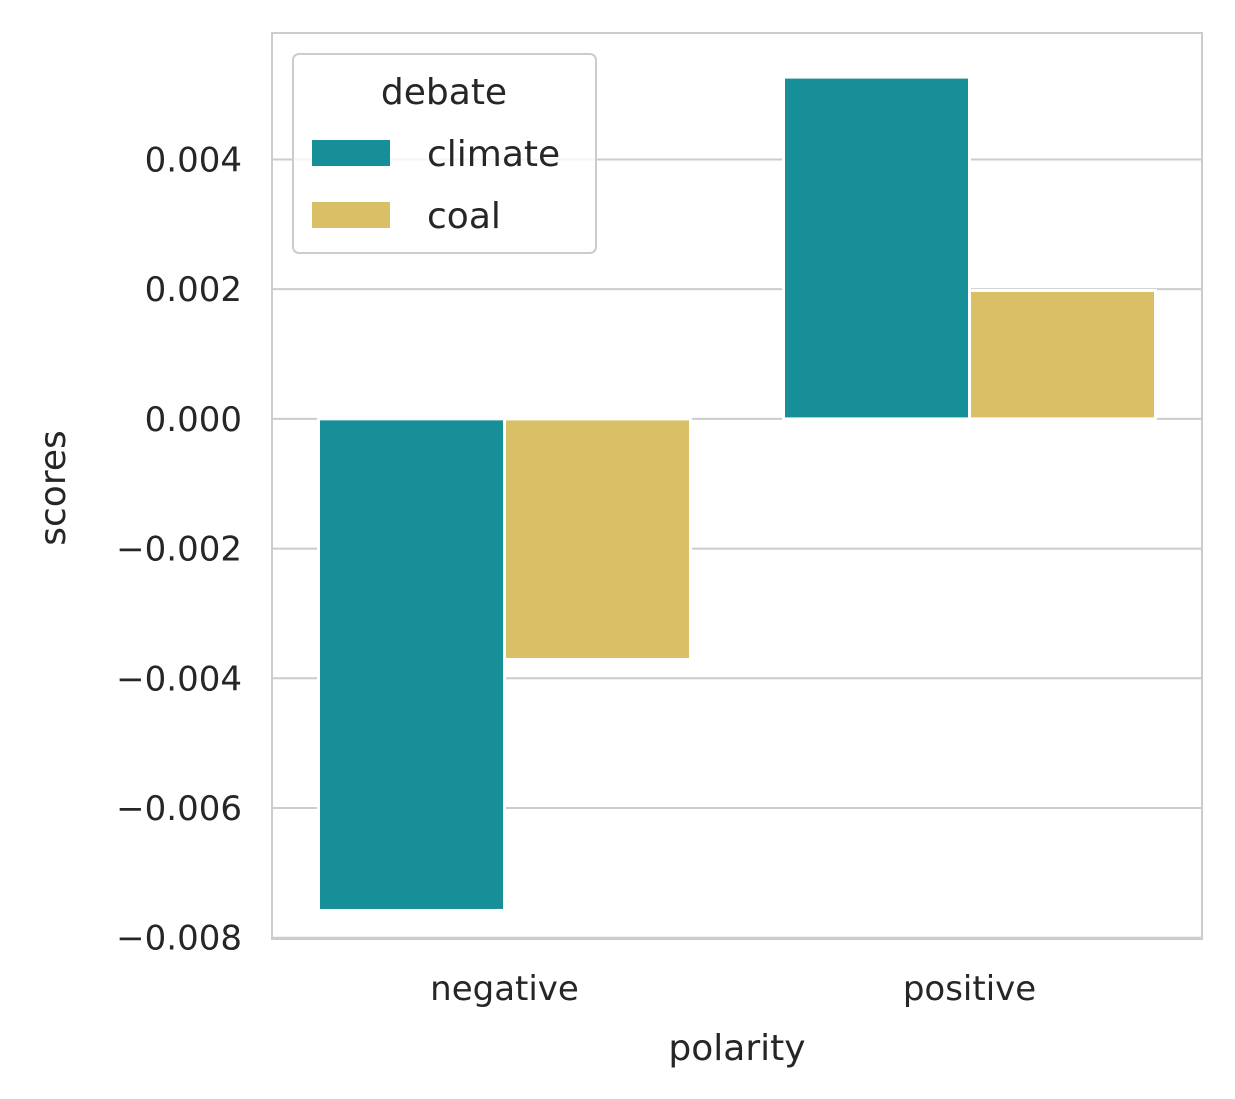 The height and width of the screenshot is (1099, 1235). Describe the element at coordinates (876, 248) in the screenshot. I see `bar-climate-positive` at that location.